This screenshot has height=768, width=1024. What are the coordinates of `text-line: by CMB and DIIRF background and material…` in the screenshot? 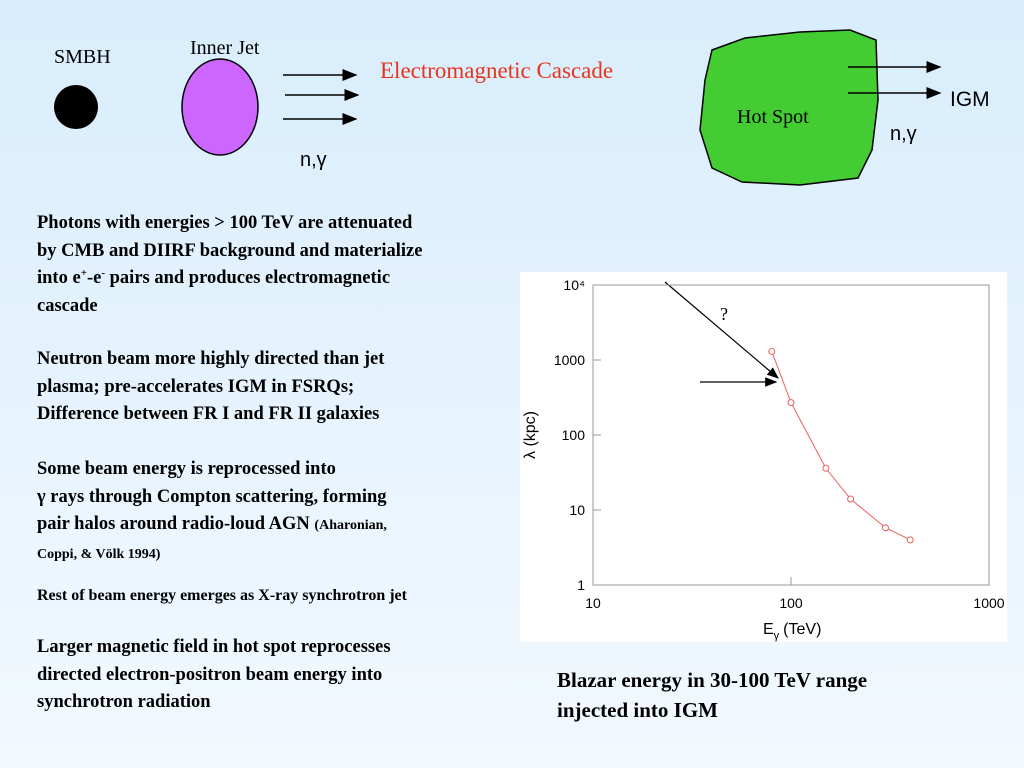 It's located at (229, 252).